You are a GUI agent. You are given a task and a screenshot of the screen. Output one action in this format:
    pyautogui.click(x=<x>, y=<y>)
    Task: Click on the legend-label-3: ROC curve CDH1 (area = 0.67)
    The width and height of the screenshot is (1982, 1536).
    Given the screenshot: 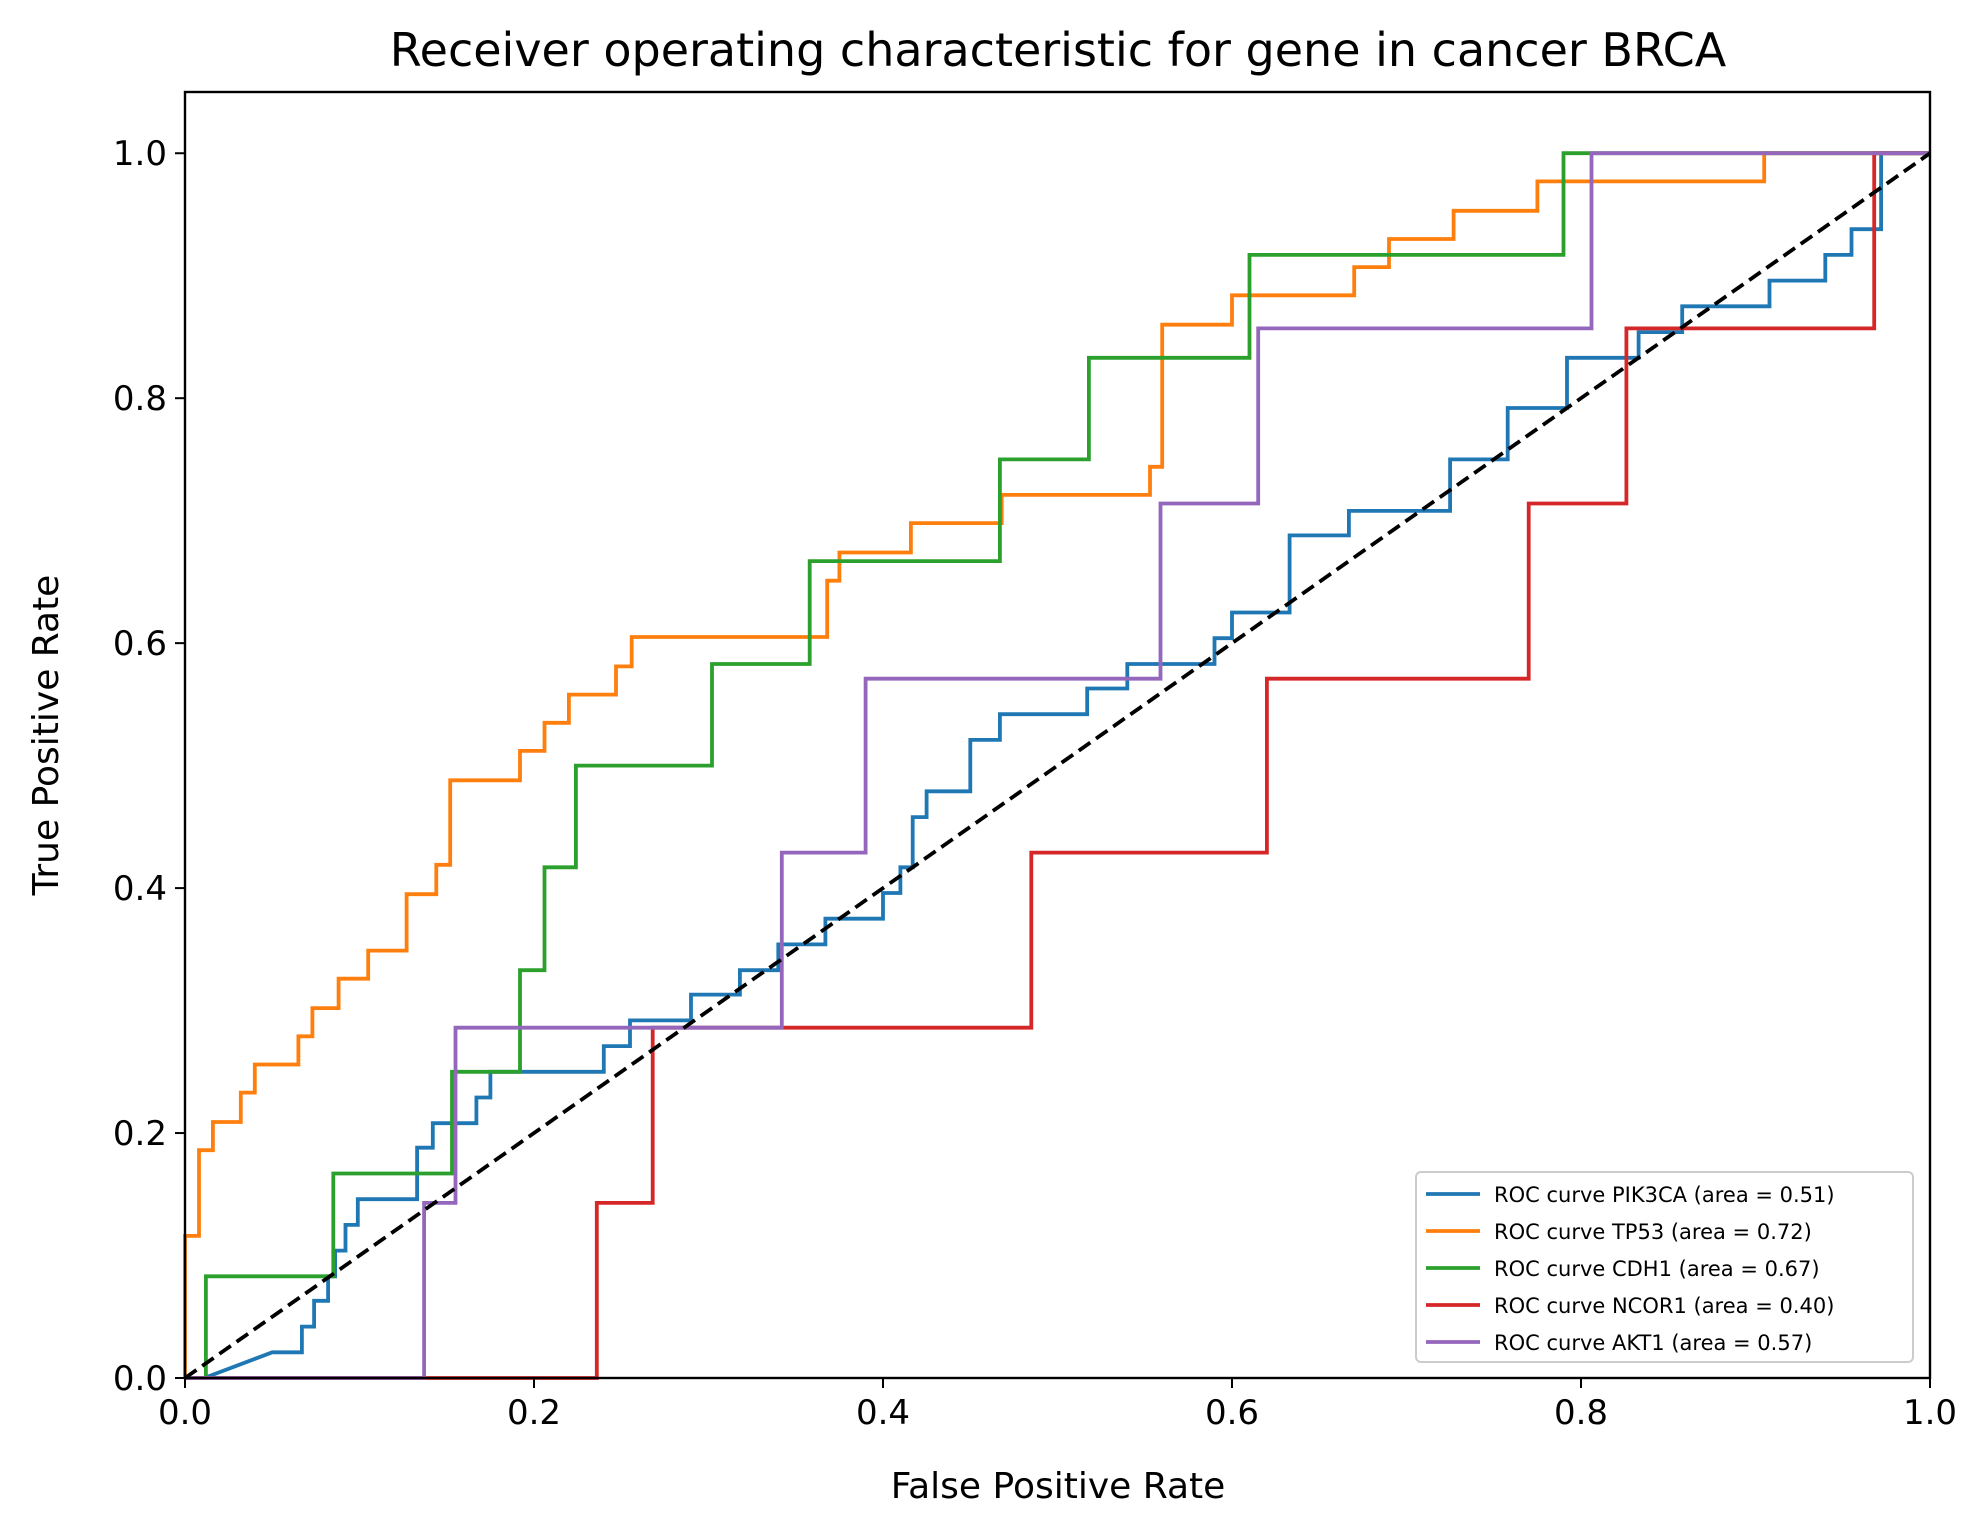 What is the action you would take?
    pyautogui.click(x=1657, y=1269)
    